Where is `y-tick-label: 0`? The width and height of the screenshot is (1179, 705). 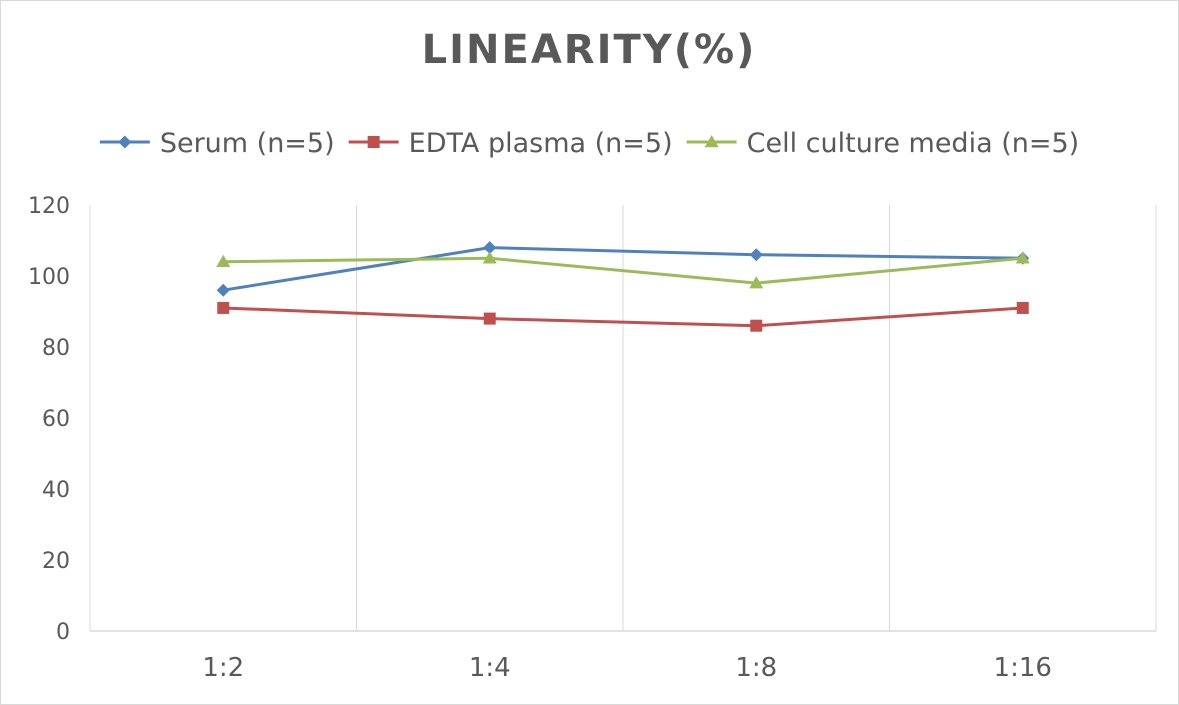 y-tick-label: 0 is located at coordinates (63, 632).